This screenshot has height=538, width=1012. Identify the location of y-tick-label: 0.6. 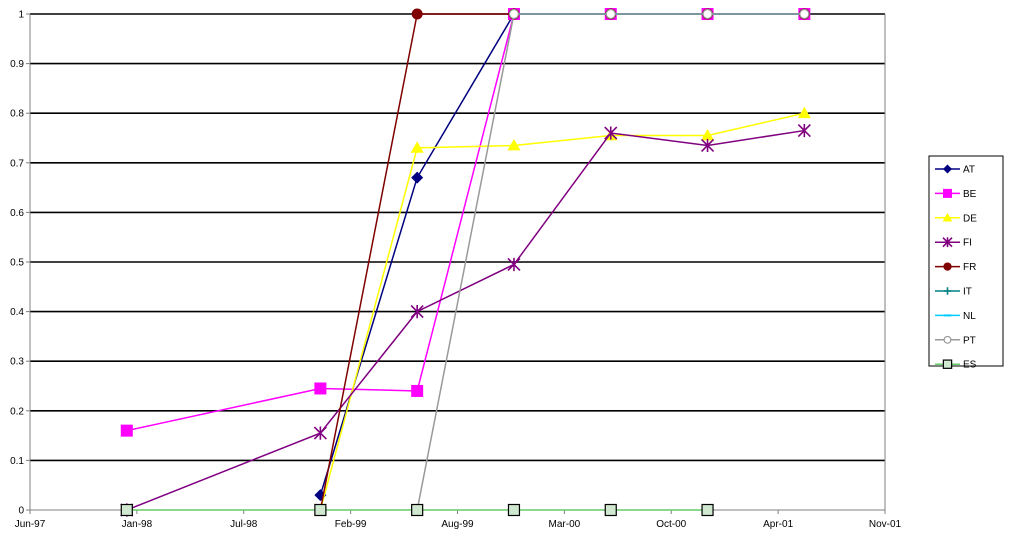
(17, 213).